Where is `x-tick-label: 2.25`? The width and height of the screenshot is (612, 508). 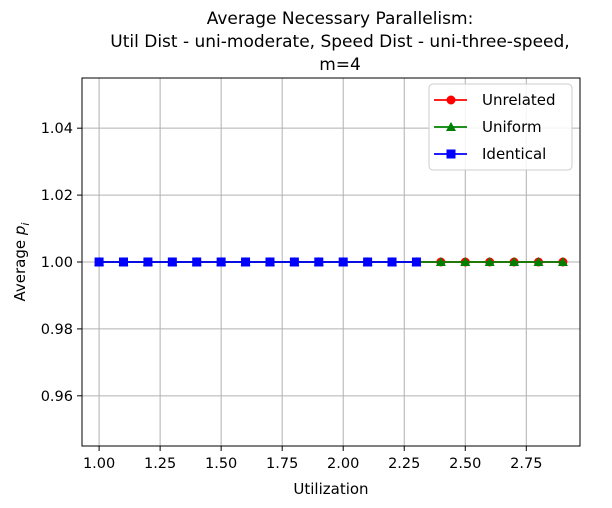 x-tick-label: 2.25 is located at coordinates (404, 464).